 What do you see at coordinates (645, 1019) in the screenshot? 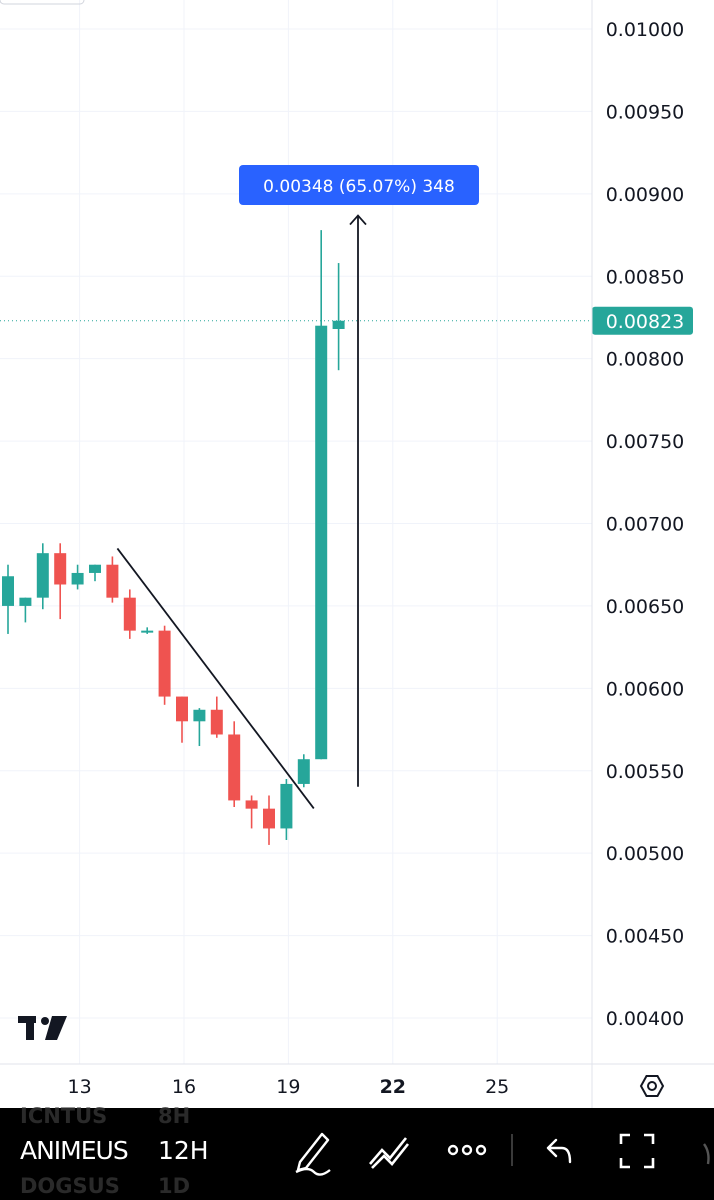
I see `y-tick-label: 0.00400` at bounding box center [645, 1019].